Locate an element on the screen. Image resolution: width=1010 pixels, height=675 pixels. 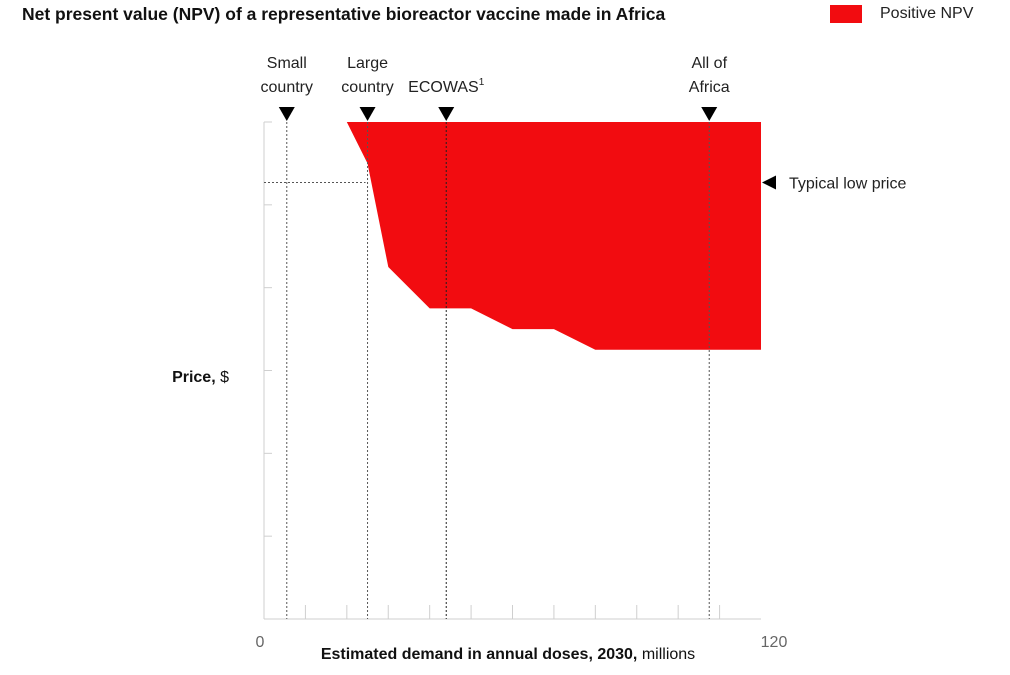
typical-low-price-arrow is located at coordinates (769, 182).